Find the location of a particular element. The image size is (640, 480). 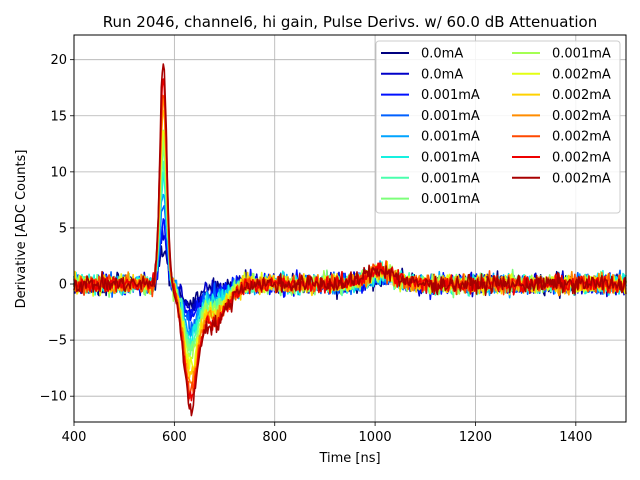

x-tick-label: 1400 is located at coordinates (575, 437).